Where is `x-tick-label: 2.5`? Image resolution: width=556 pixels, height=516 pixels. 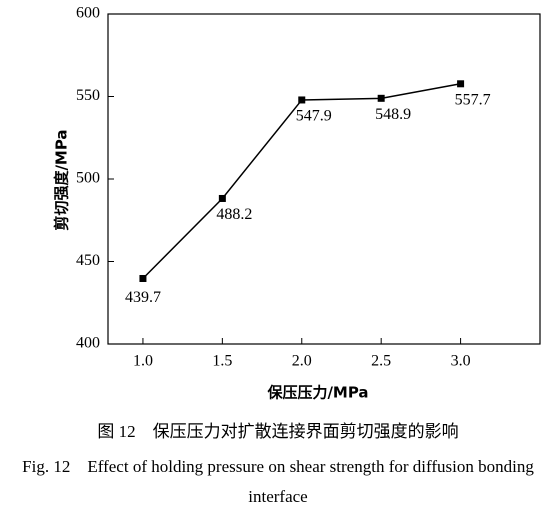
x-tick-label: 2.5 is located at coordinates (381, 361).